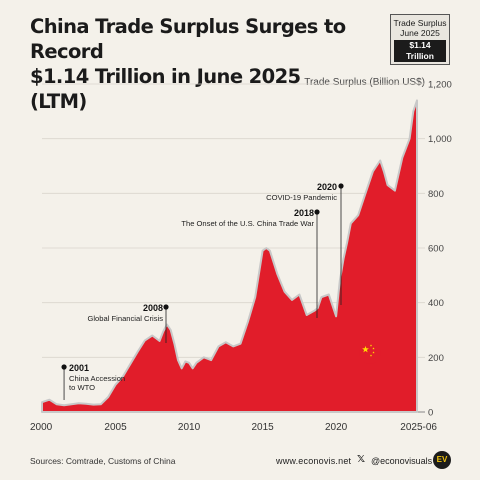 The height and width of the screenshot is (480, 480). Describe the element at coordinates (436, 194) in the screenshot. I see `y-tick-label: 800` at that location.